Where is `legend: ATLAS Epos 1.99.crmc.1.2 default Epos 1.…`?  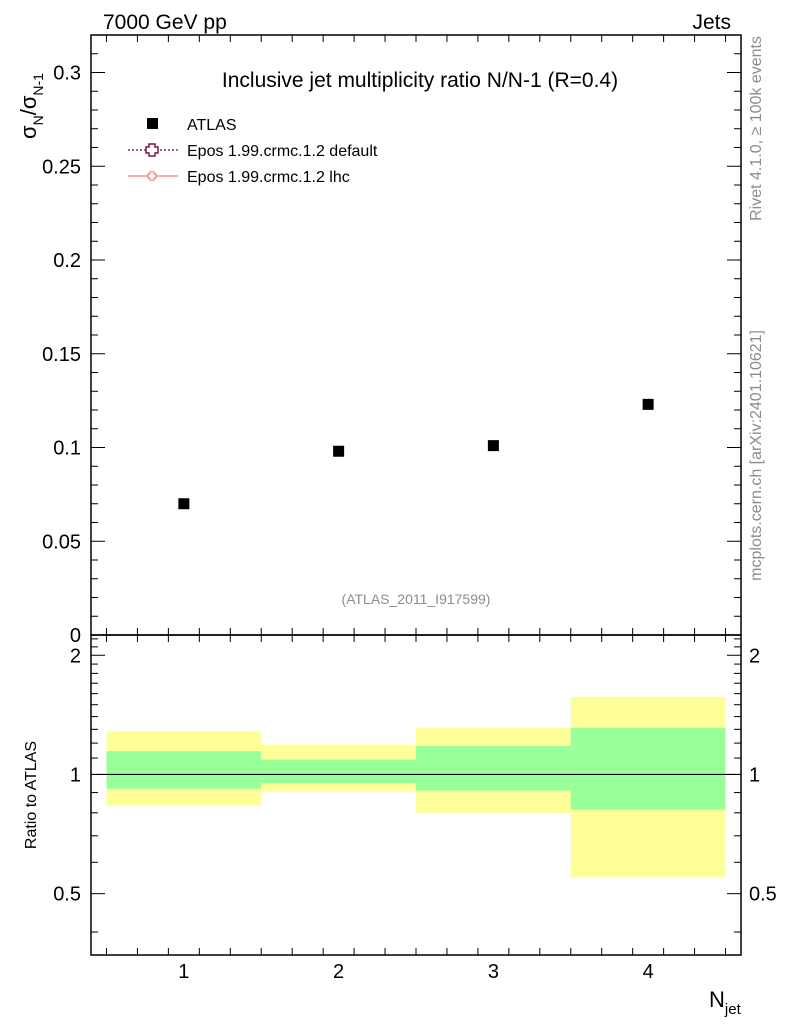 legend: ATLAS Epos 1.99.crmc.1.2 default Epos 1.… is located at coordinates (253, 151).